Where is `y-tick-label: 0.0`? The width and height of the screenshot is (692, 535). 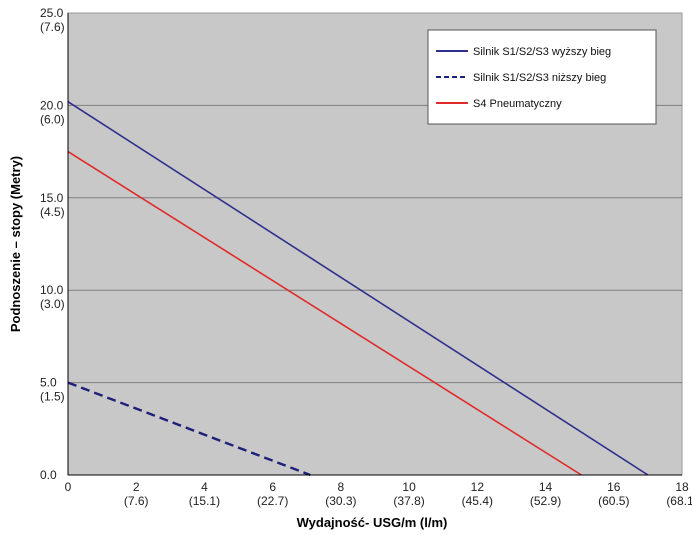
y-tick-label: 0.0 is located at coordinates (48, 475).